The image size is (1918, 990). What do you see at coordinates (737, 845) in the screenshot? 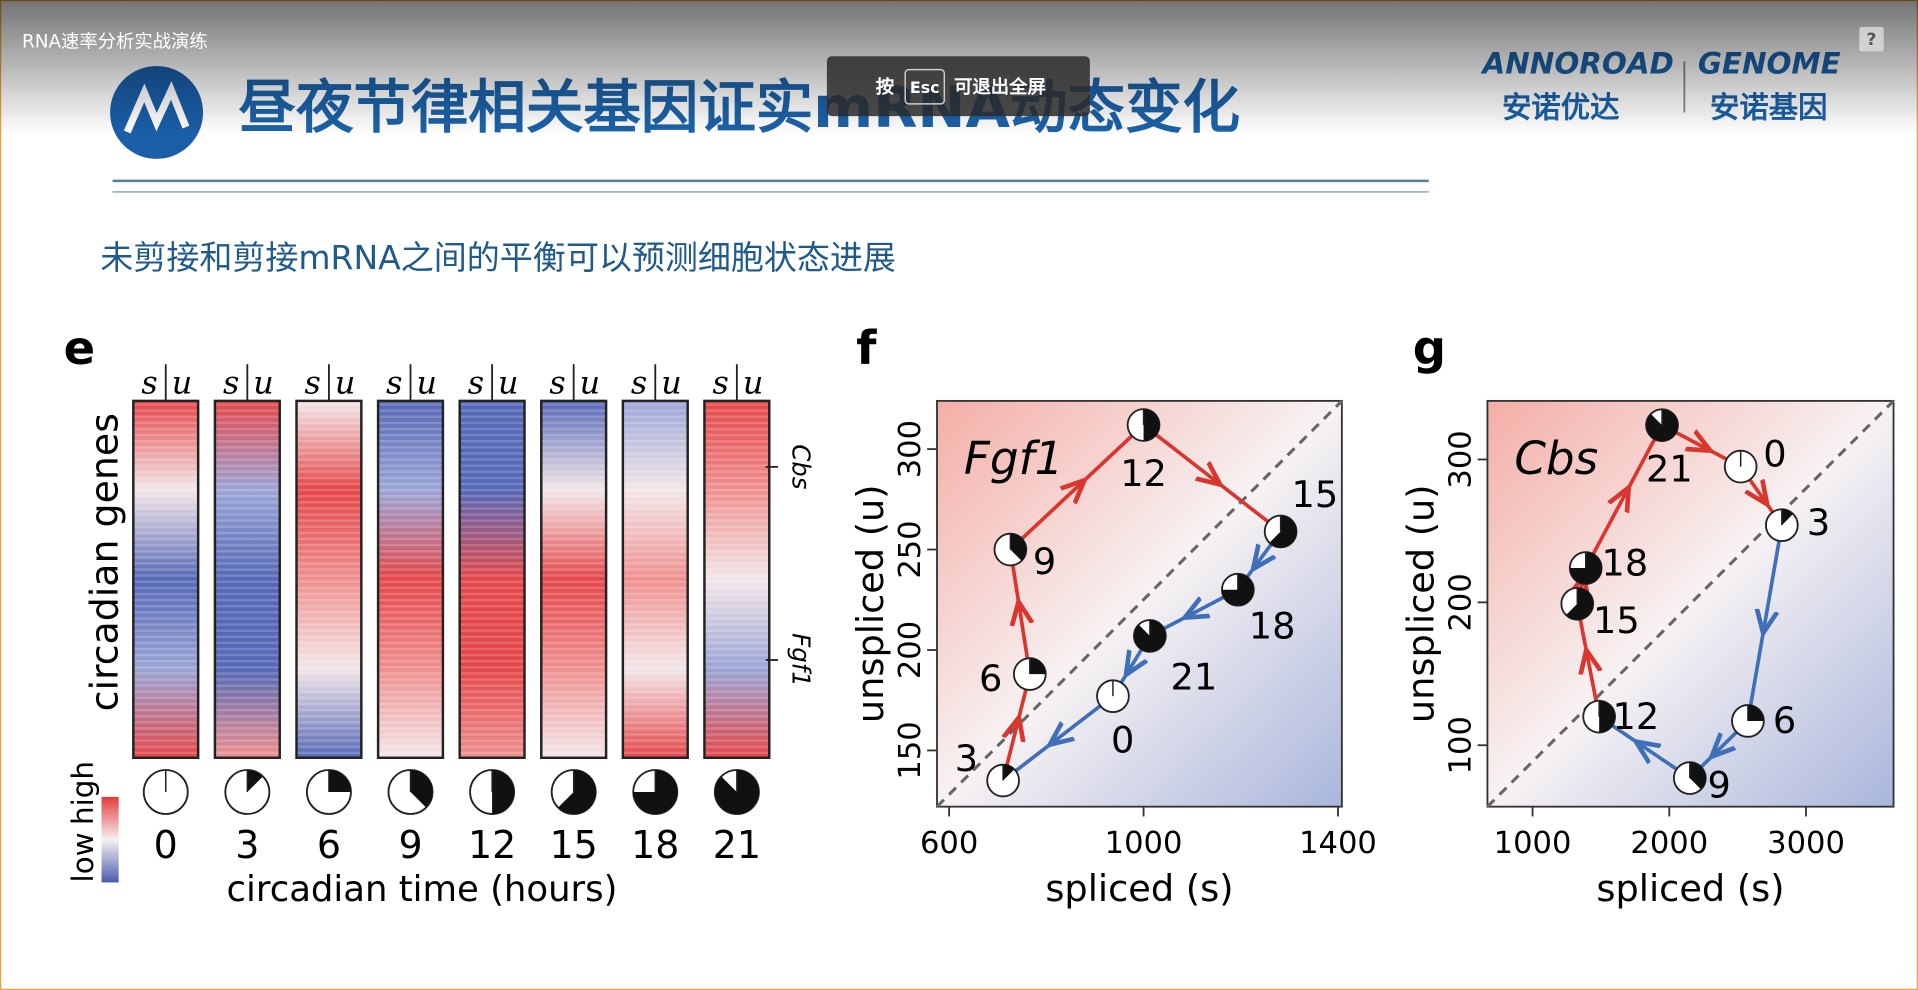
I see `time-label: 21` at bounding box center [737, 845].